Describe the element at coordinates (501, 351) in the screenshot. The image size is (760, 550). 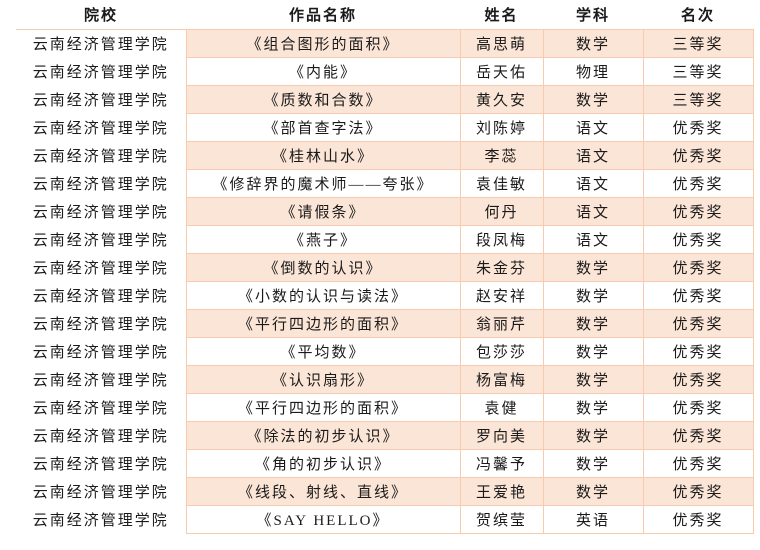
I see `cell-student_name: 包莎莎` at that location.